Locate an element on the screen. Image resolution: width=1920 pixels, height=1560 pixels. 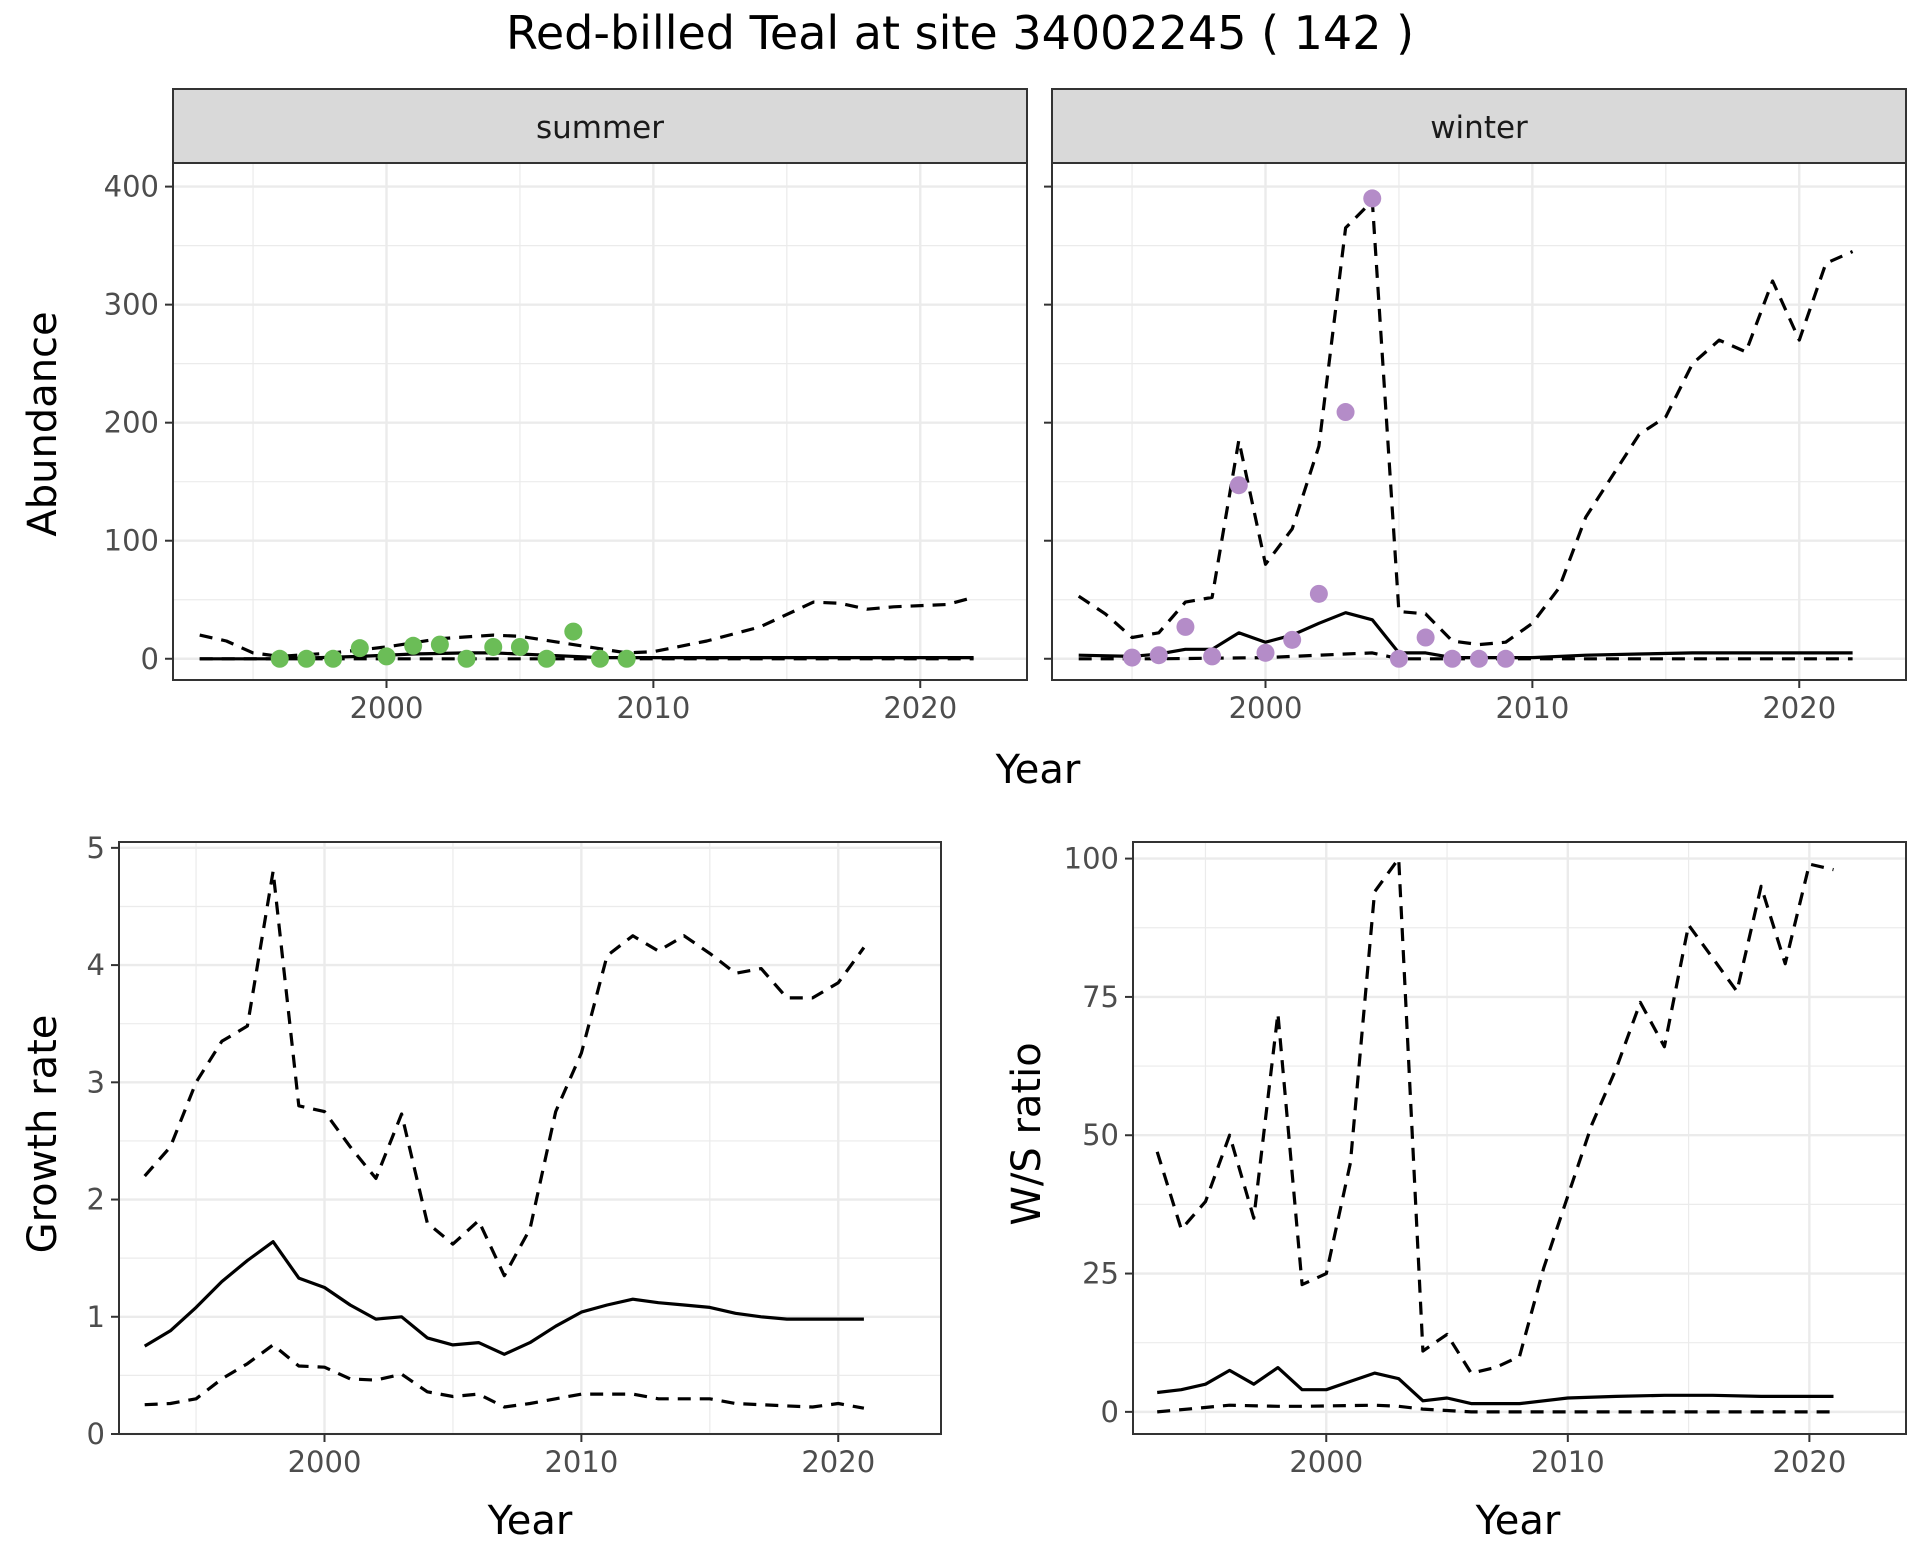
y-tick-label: 25 is located at coordinates (1100, 1274).